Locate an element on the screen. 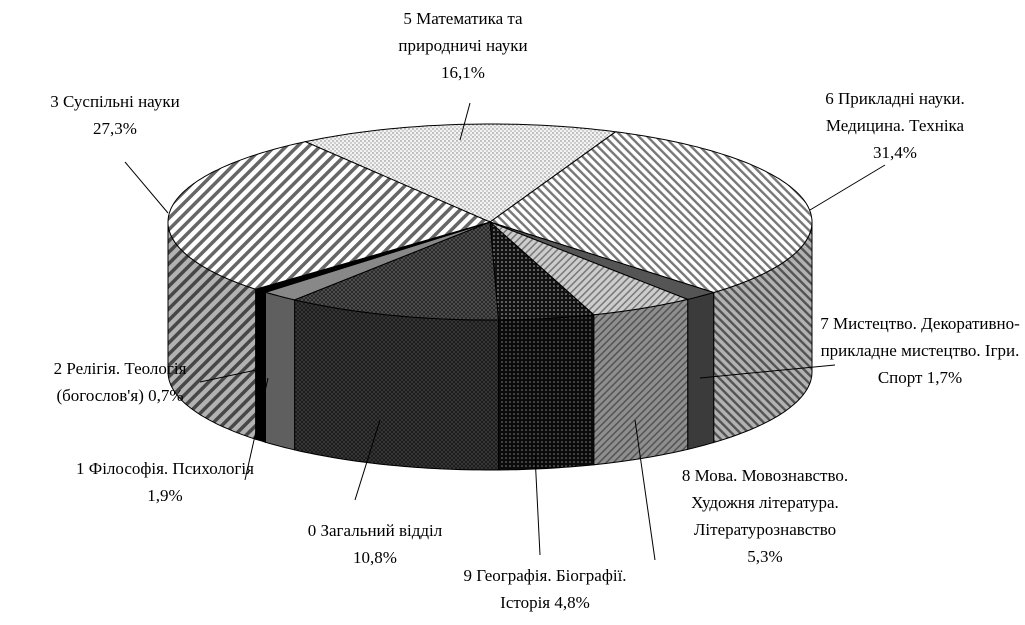 This screenshot has width=1025, height=625. slice-name: 2 Релігія. Теологія (богослов'я) is located at coordinates (120, 382).